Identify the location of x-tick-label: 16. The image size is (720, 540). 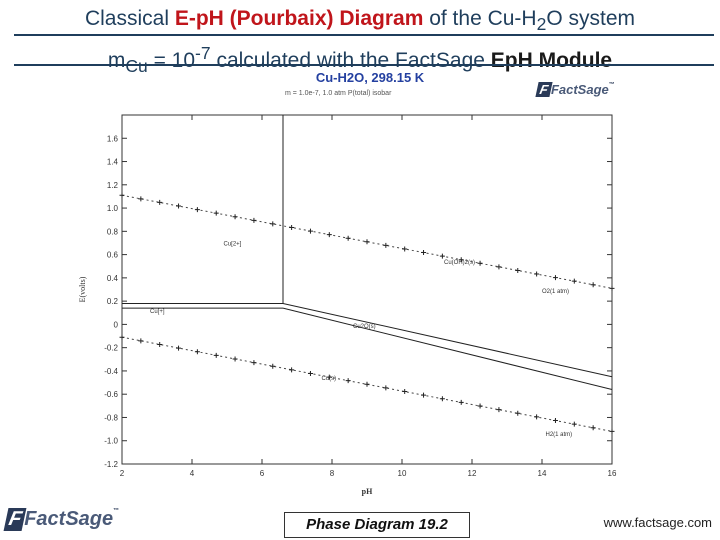
(612, 473).